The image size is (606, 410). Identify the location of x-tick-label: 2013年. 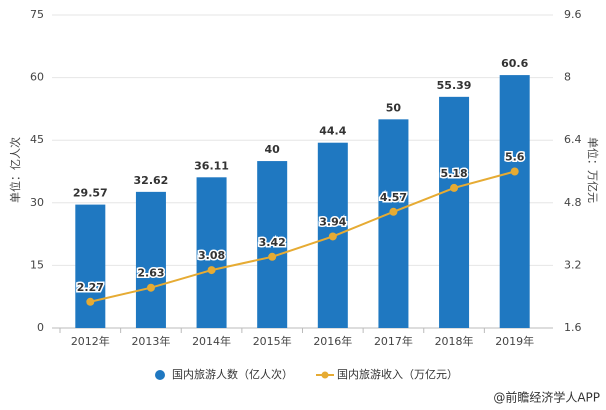
(150, 341).